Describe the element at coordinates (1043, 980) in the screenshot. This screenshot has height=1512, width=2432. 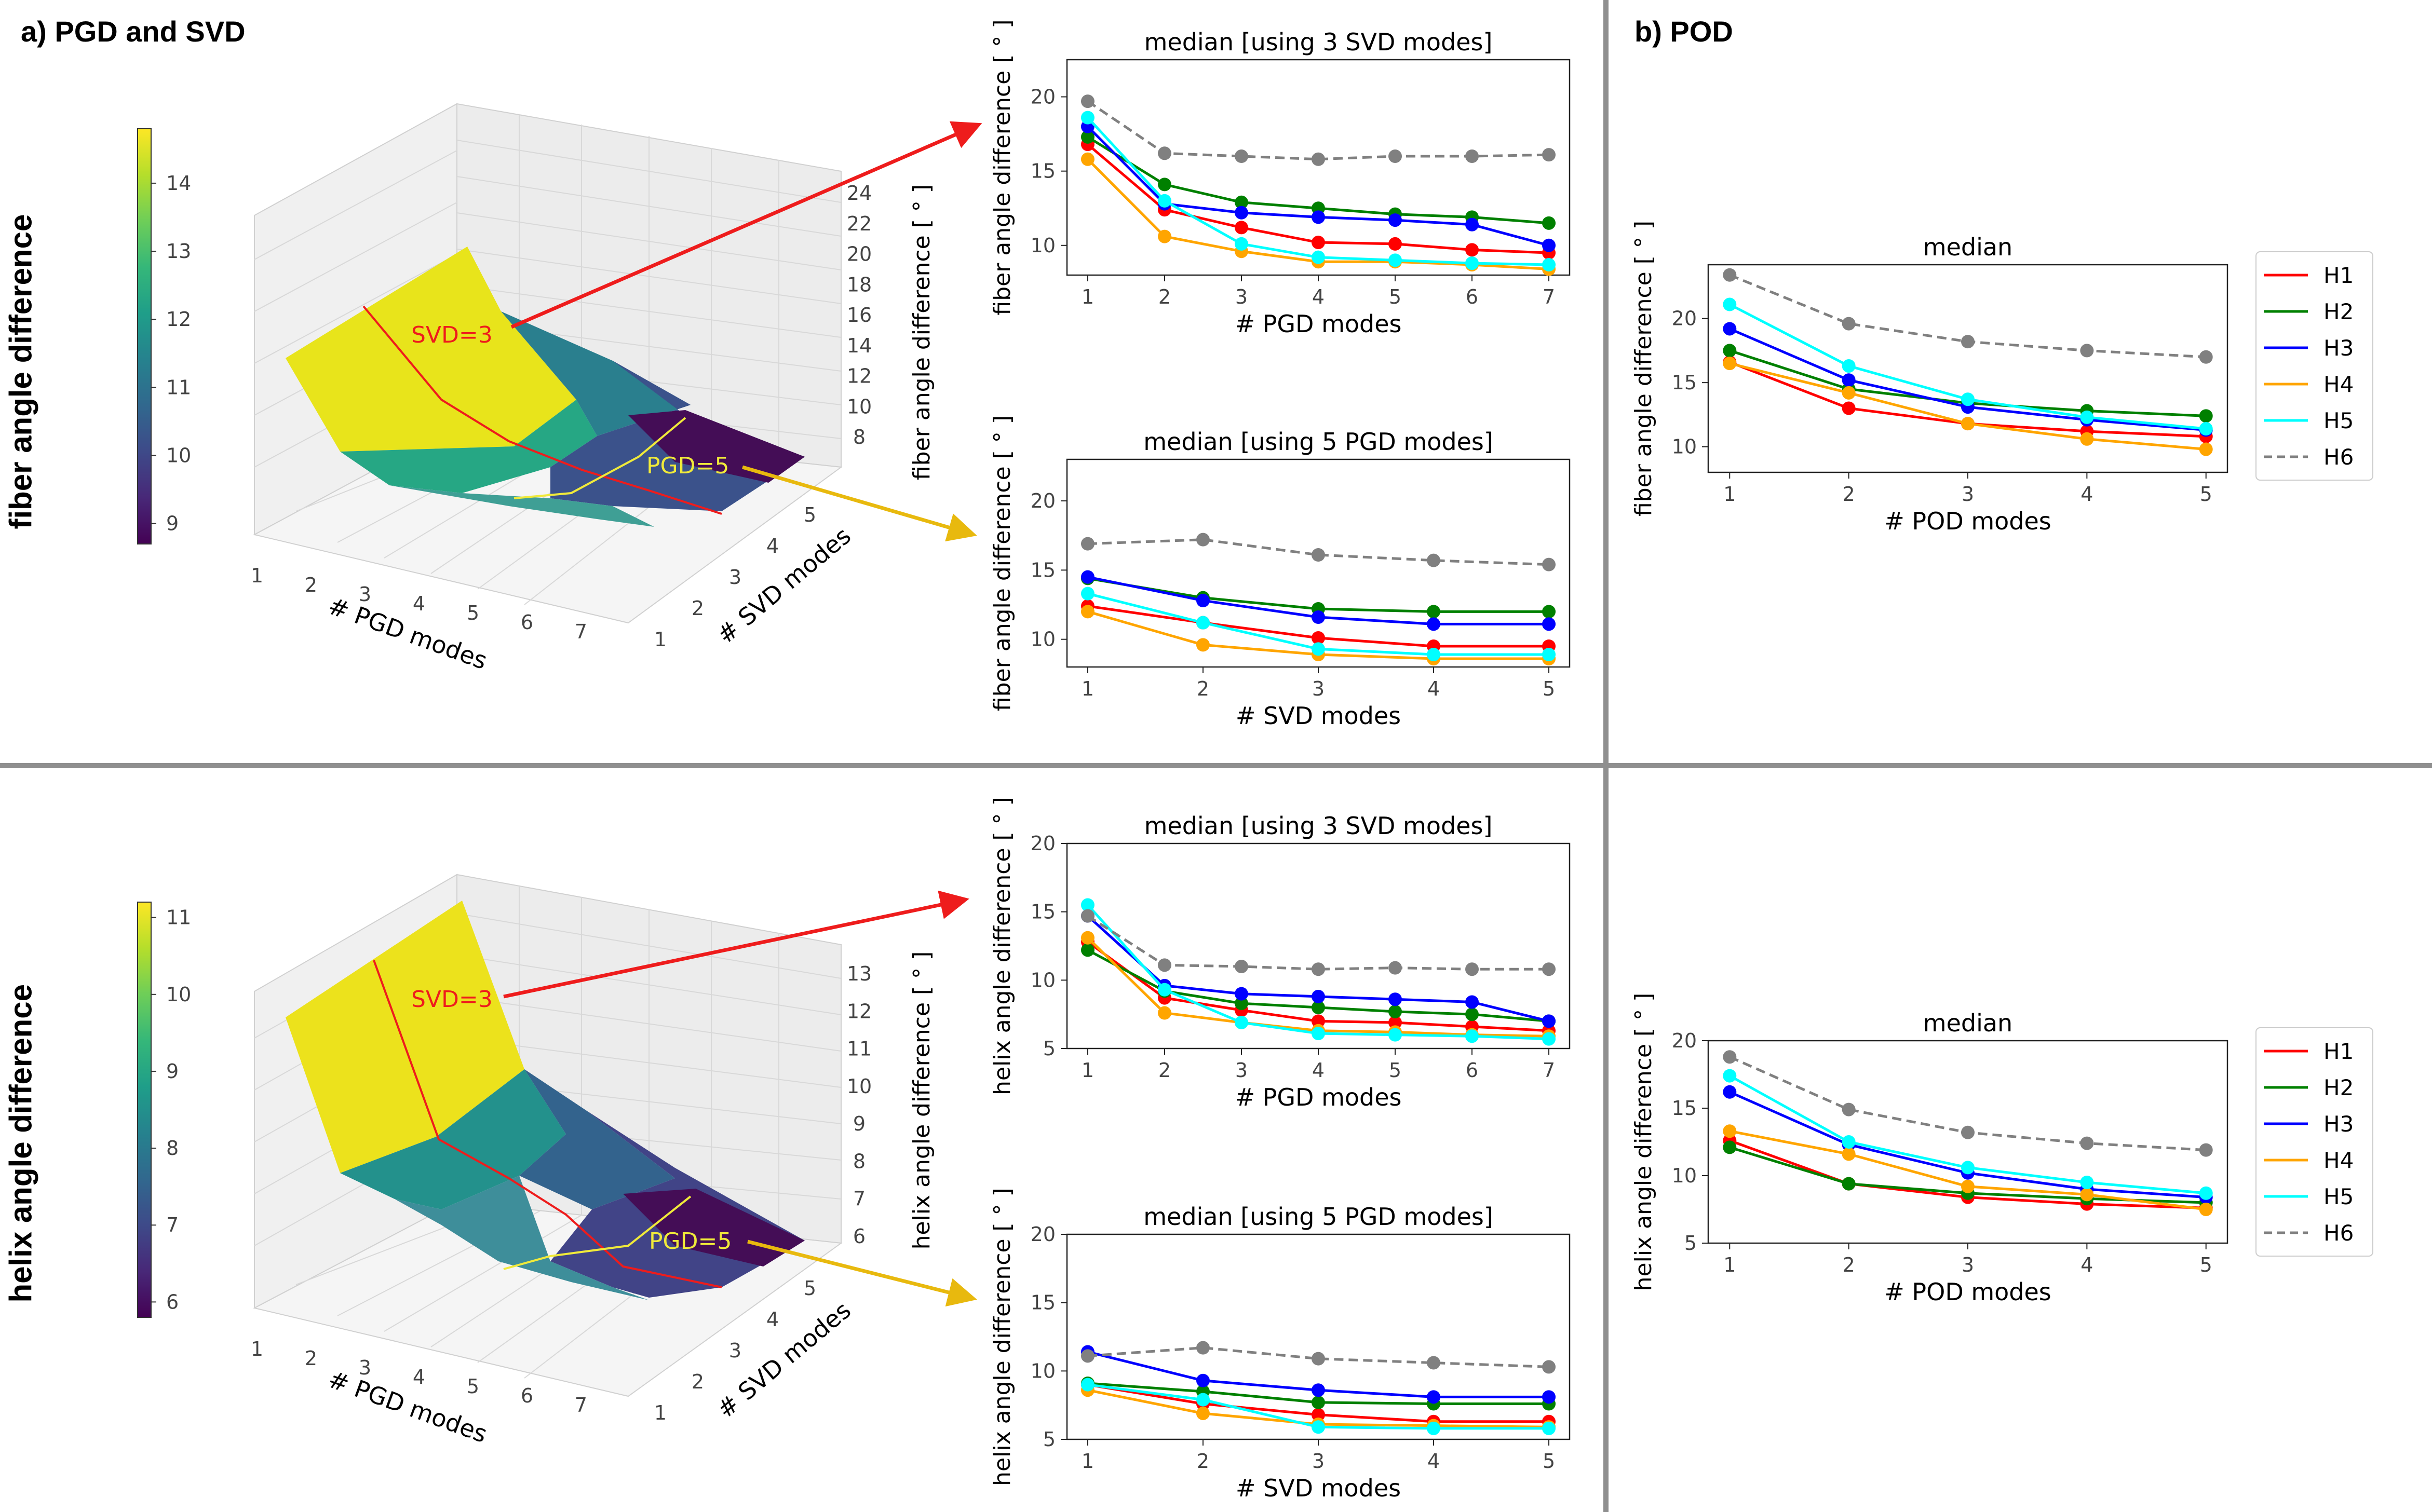
I see `y-tick-label: 10` at that location.